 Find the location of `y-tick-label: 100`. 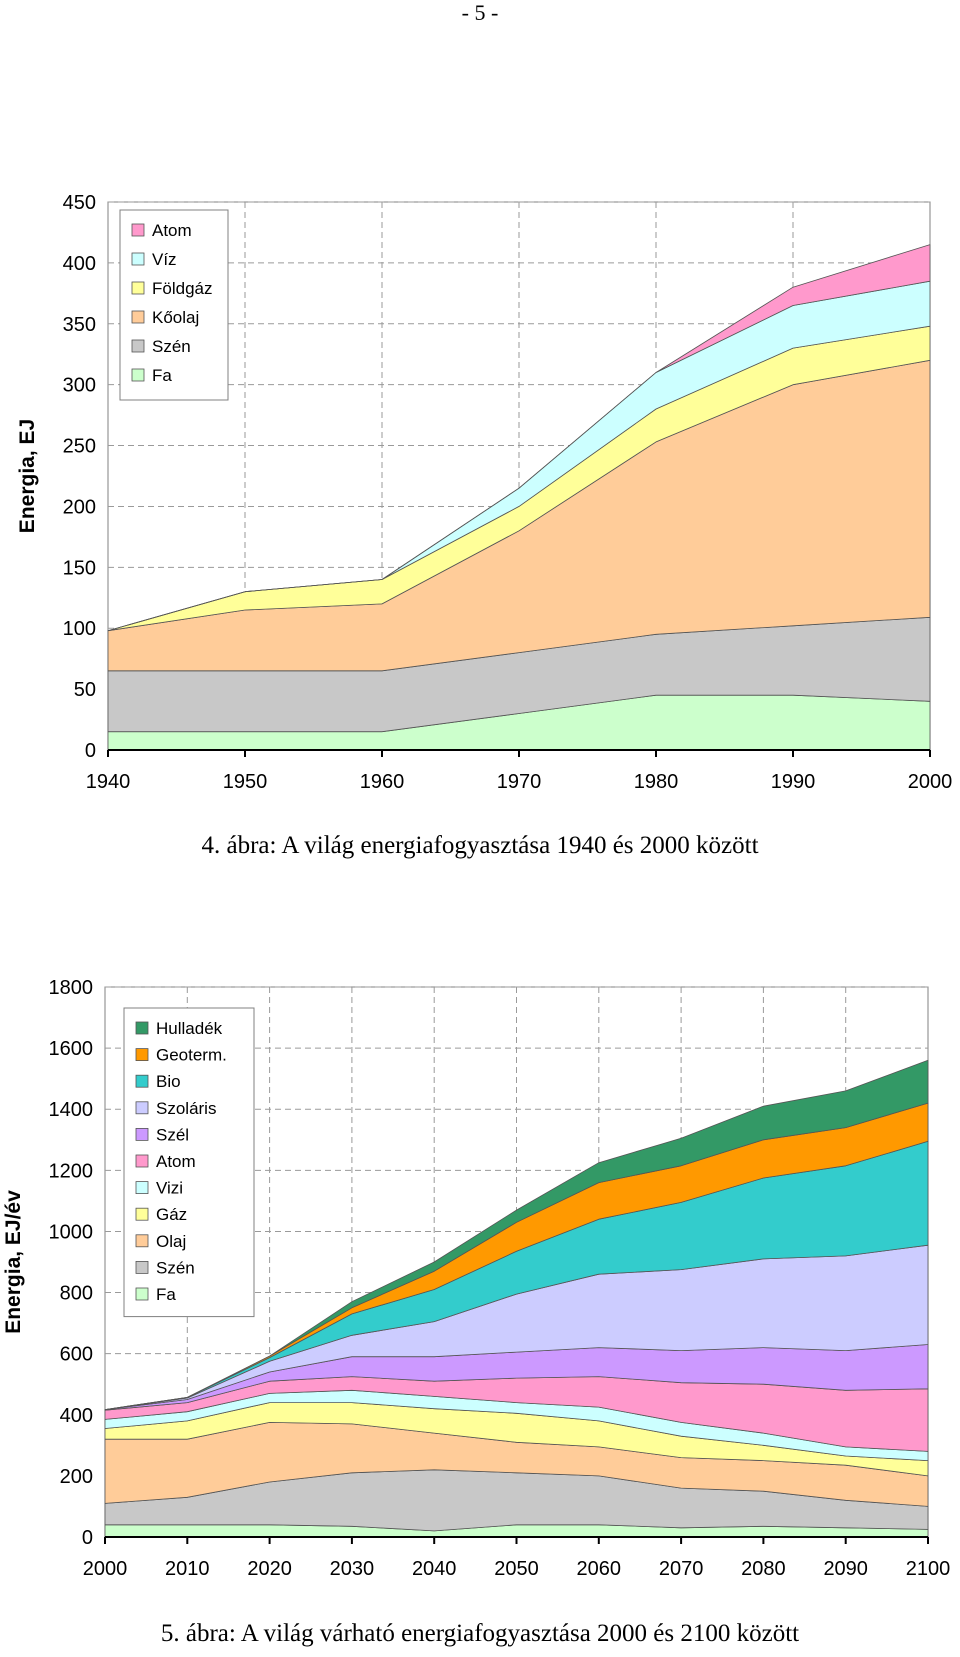

y-tick-label: 100 is located at coordinates (79, 629).